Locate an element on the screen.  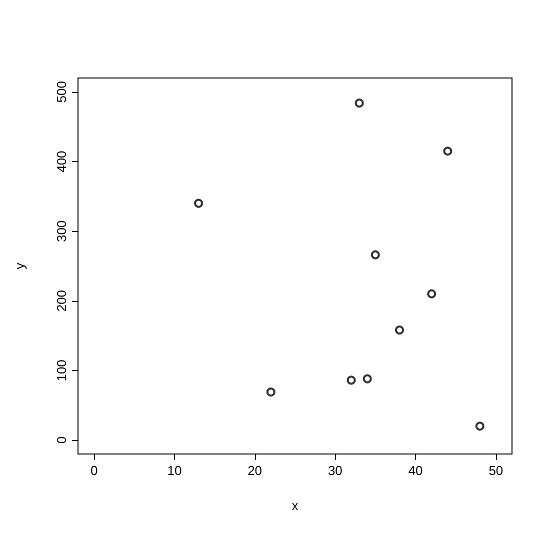
x-tick-label: 50 is located at coordinates (496, 470).